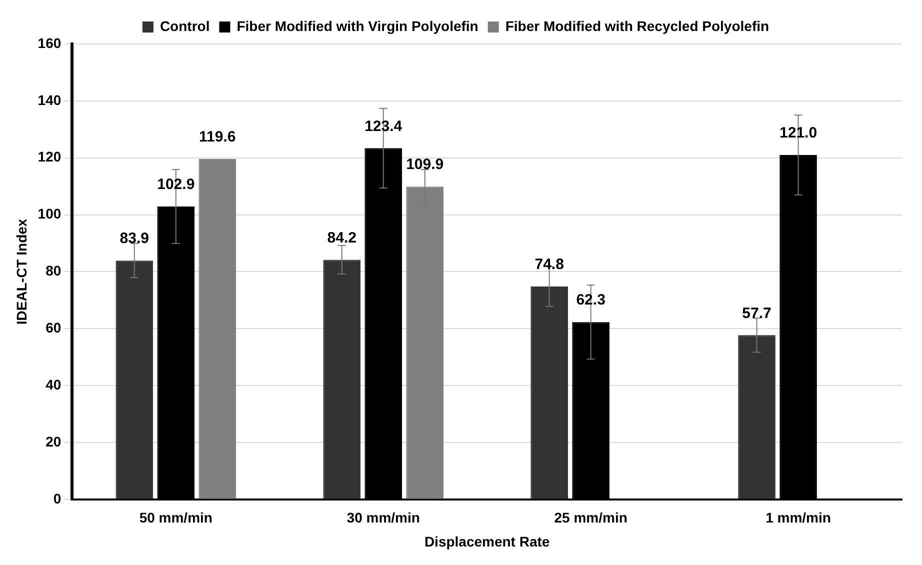  What do you see at coordinates (54, 270) in the screenshot?
I see `y-tick-label: 80` at bounding box center [54, 270].